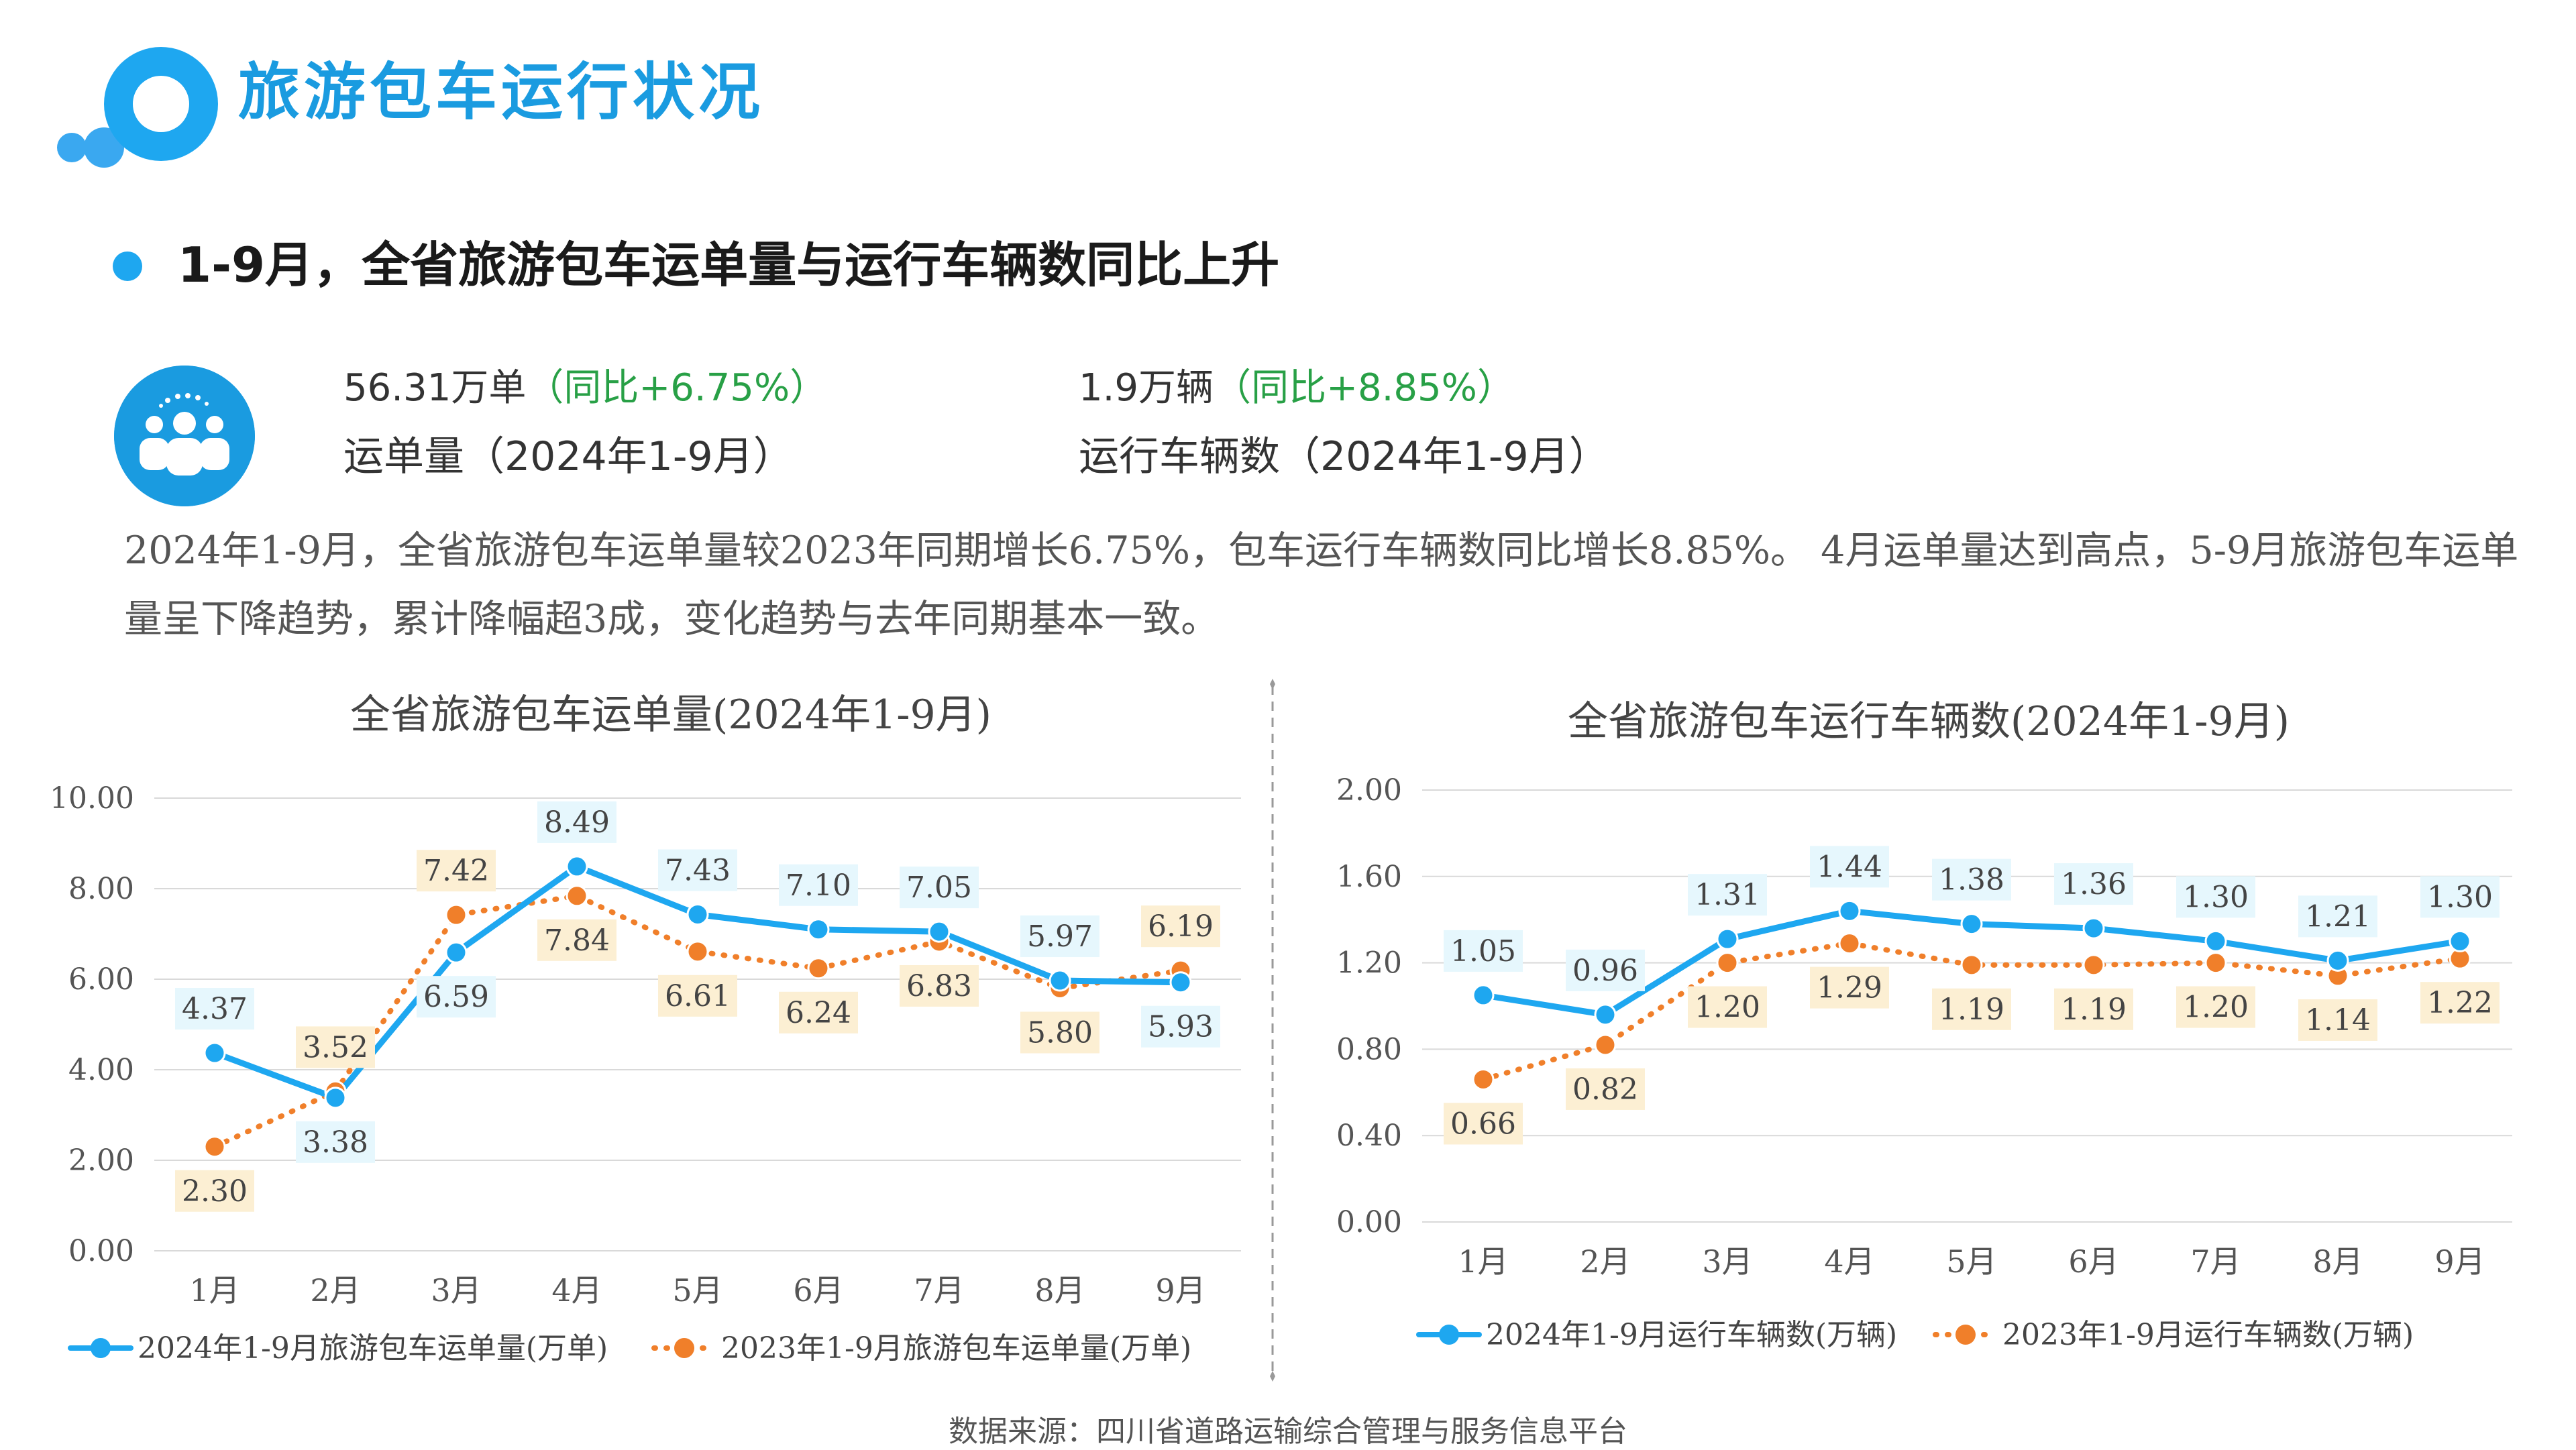  I want to click on x-tick-label: 8月, so click(2337, 1261).